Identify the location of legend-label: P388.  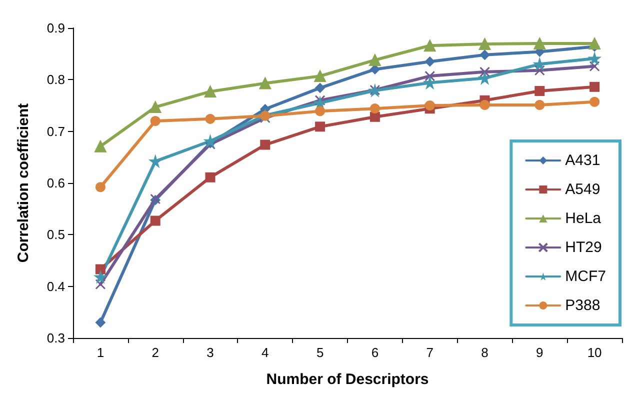
(582, 305).